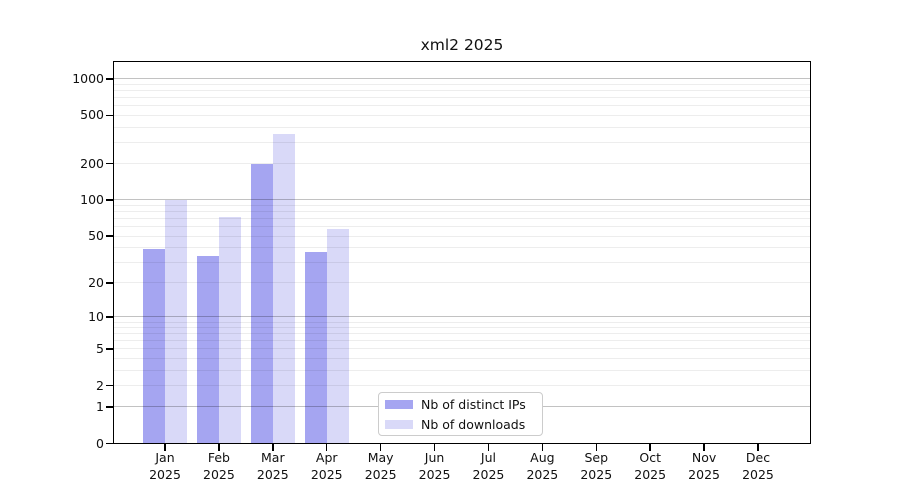 The width and height of the screenshot is (900, 500). Describe the element at coordinates (758, 457) in the screenshot. I see `x-tick-label-month: Dec` at that location.